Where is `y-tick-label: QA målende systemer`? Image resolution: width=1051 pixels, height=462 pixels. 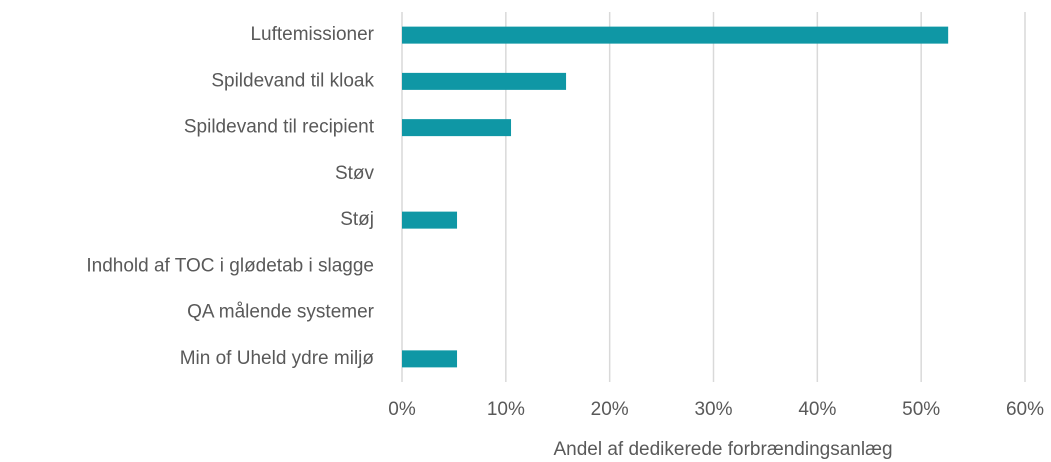 y-tick-label: QA målende systemer is located at coordinates (281, 312).